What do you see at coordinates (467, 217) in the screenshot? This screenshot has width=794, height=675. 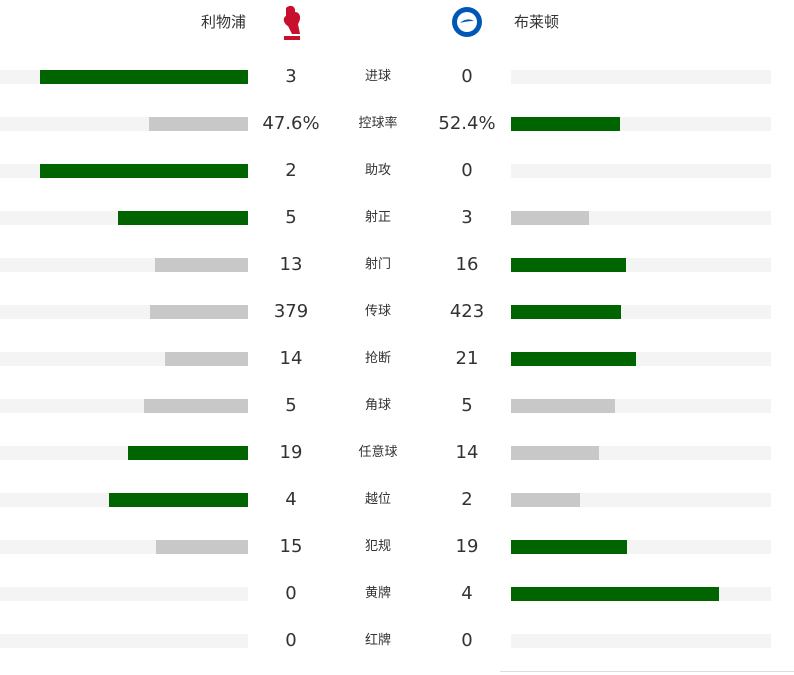 I see `away-value: 3` at bounding box center [467, 217].